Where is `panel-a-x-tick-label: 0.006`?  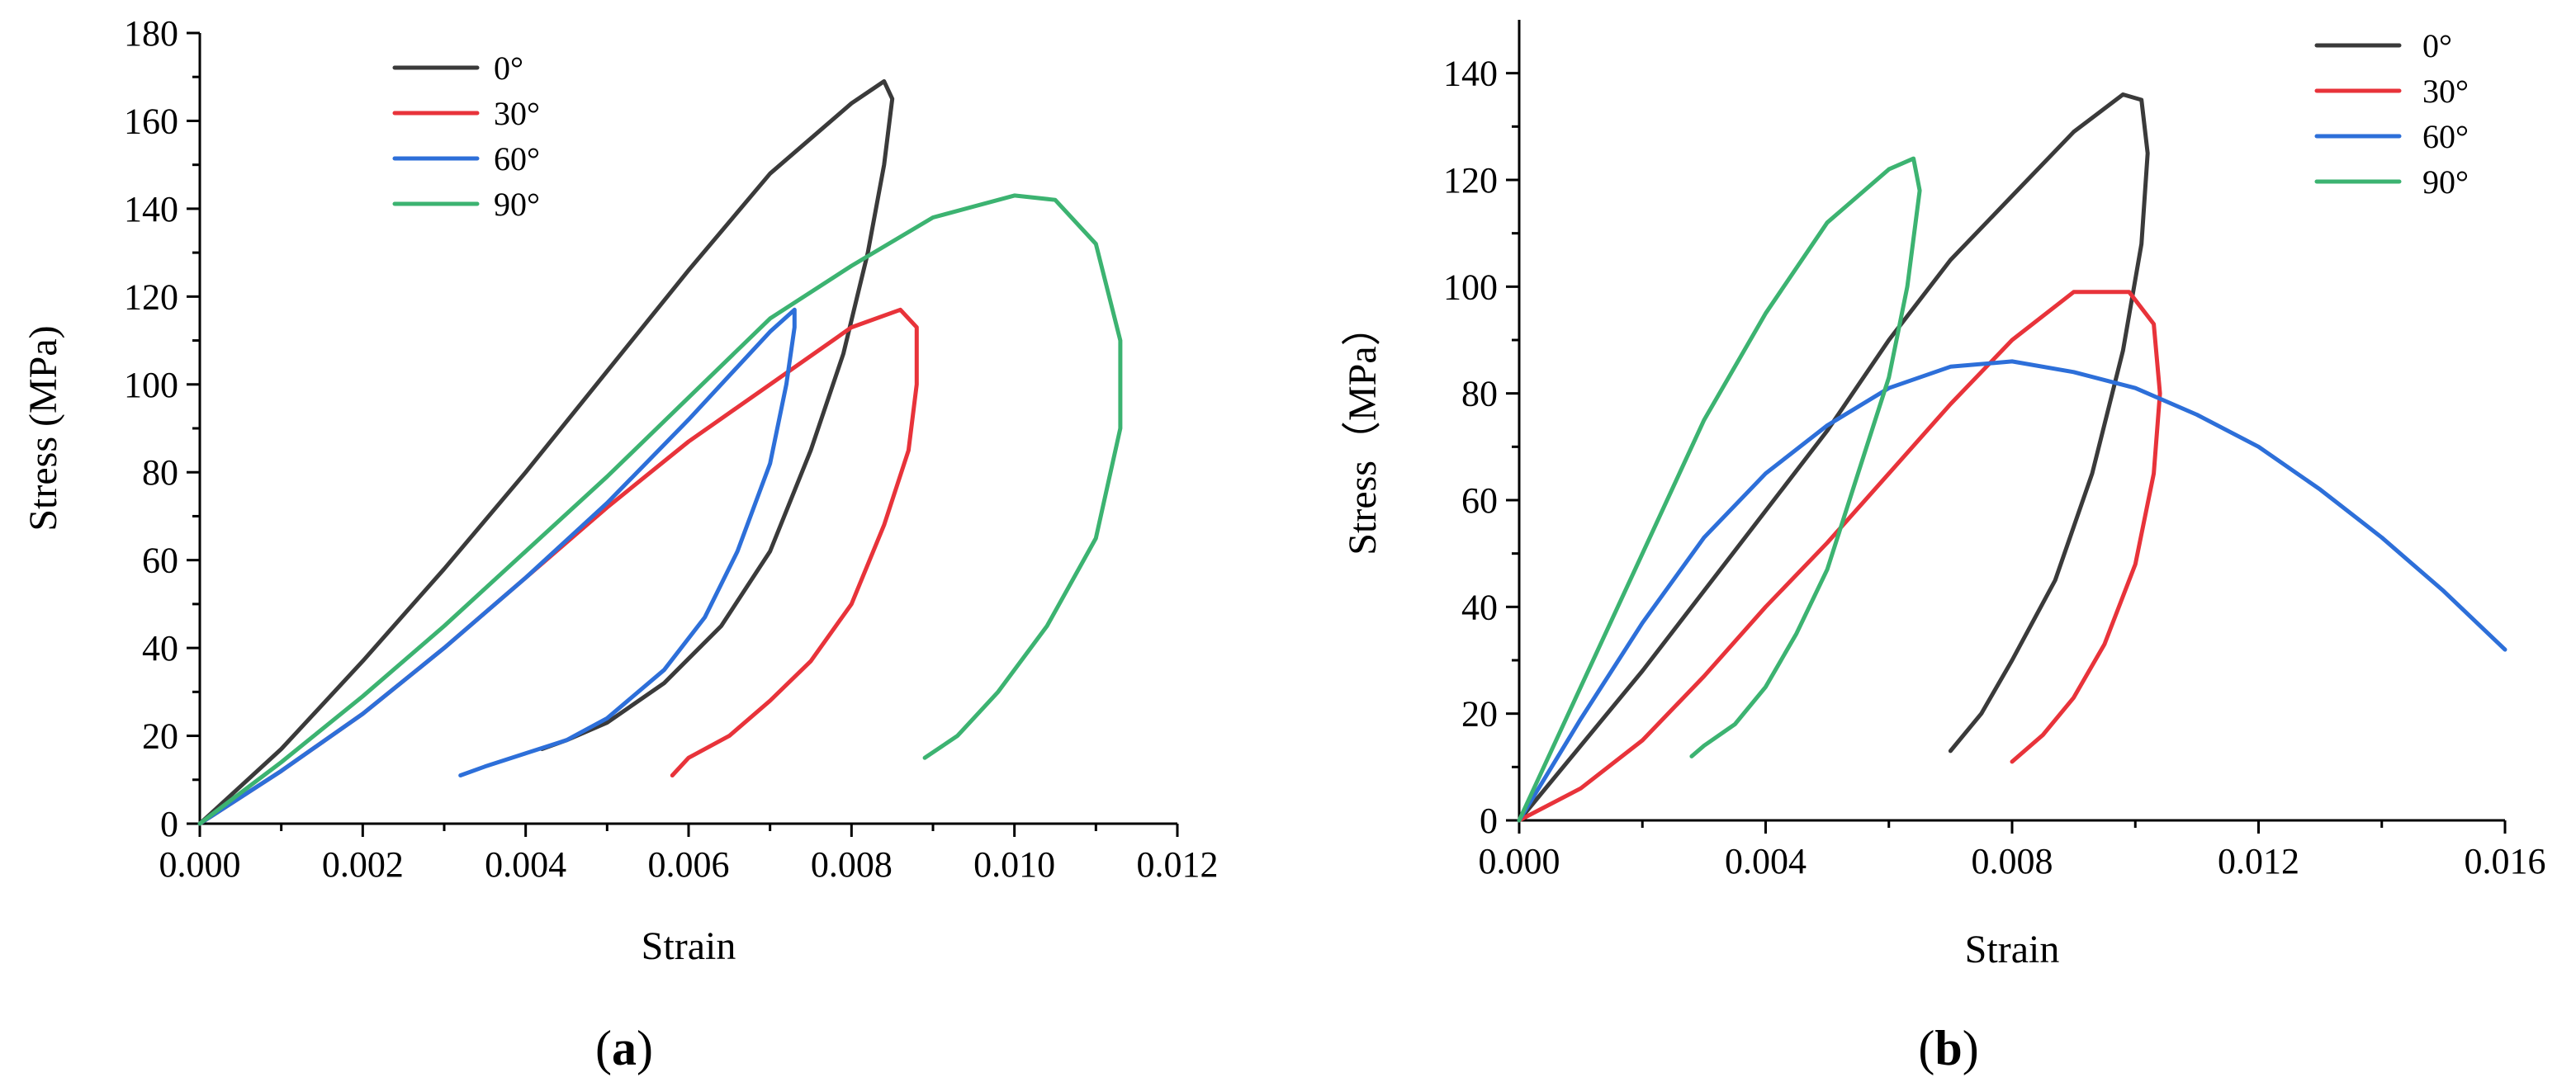
panel-a-x-tick-label: 0.006 is located at coordinates (689, 864).